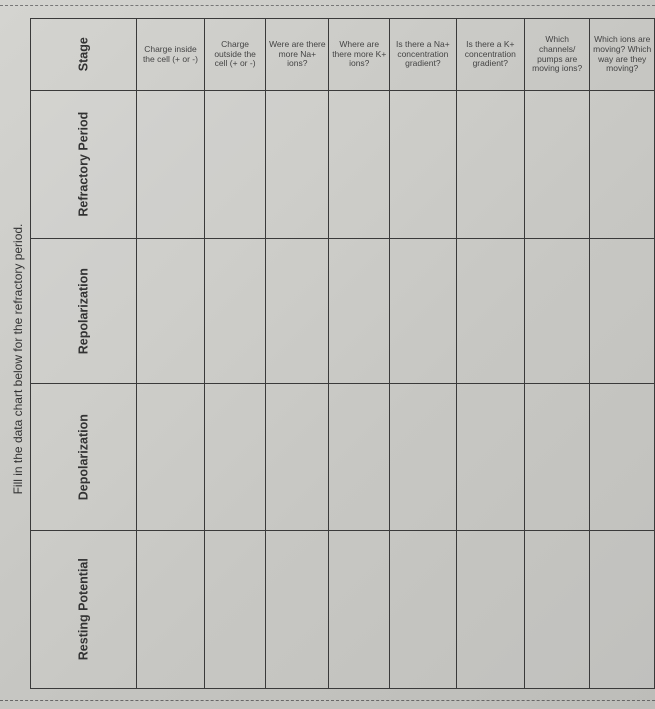  What do you see at coordinates (235, 54) in the screenshot?
I see `column-header: Charge outside the cell (+ or -)` at bounding box center [235, 54].